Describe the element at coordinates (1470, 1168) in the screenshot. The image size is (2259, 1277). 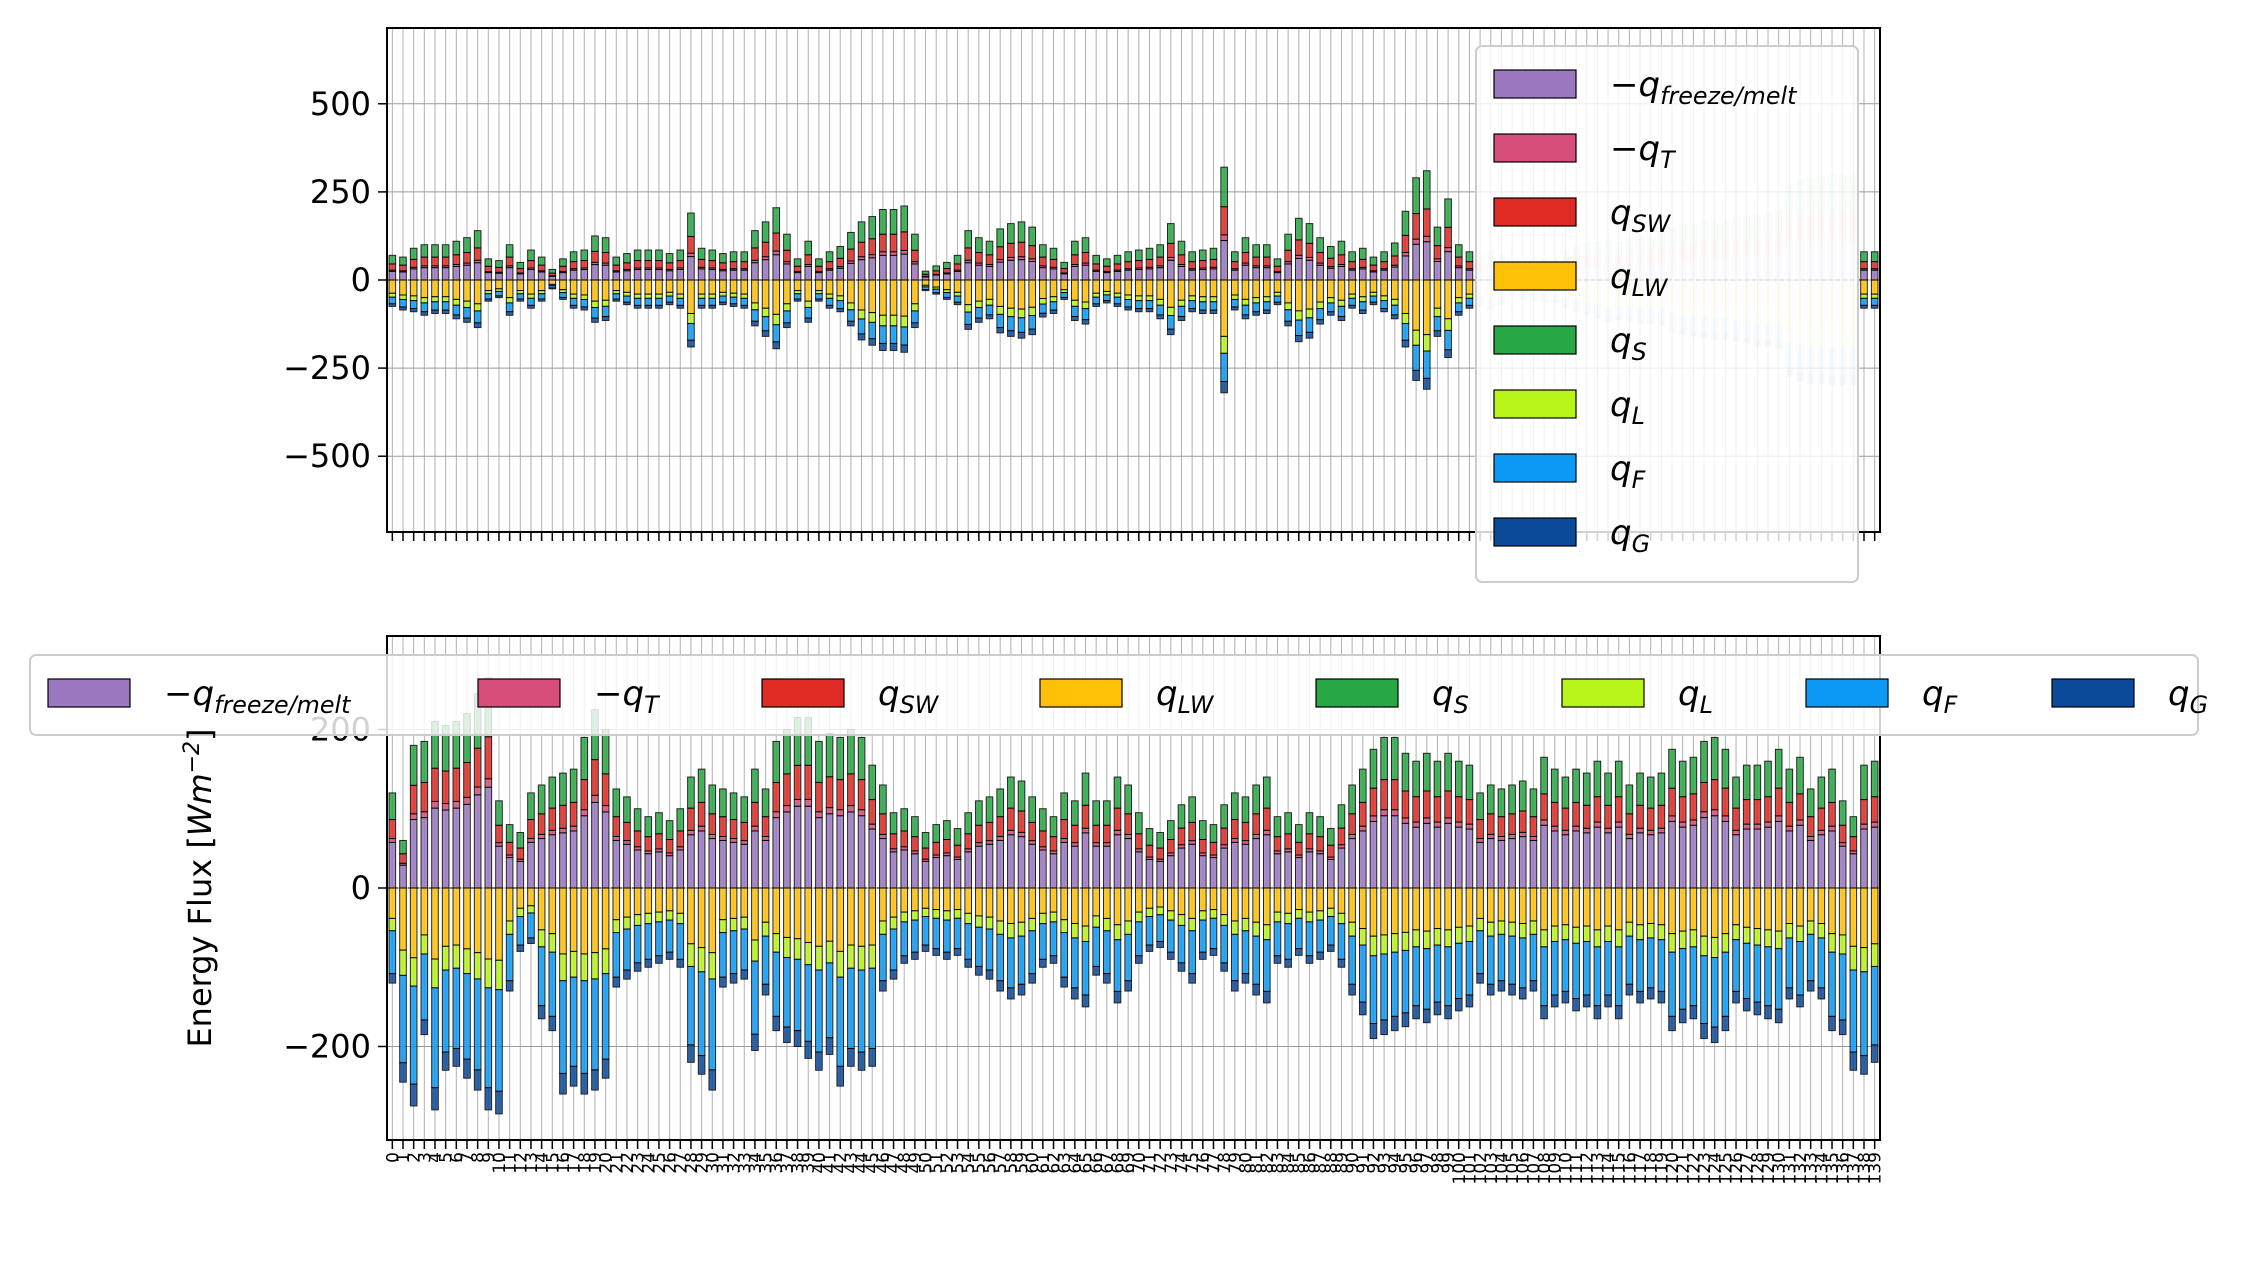
I see `x-tick-label: 101` at that location.